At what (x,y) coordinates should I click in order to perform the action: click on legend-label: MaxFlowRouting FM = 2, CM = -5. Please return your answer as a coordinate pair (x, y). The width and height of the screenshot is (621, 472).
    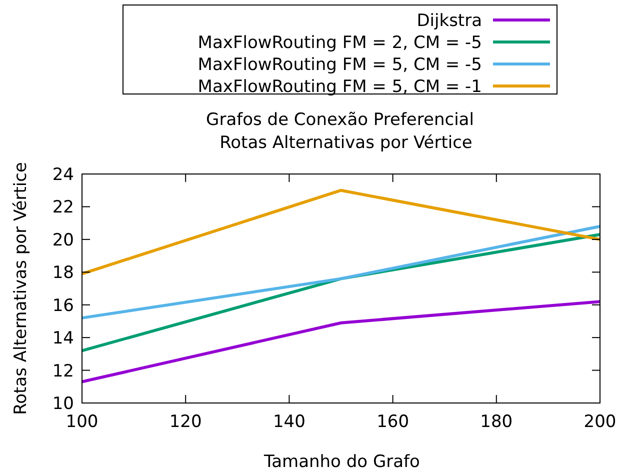
    Looking at the image, I should click on (340, 43).